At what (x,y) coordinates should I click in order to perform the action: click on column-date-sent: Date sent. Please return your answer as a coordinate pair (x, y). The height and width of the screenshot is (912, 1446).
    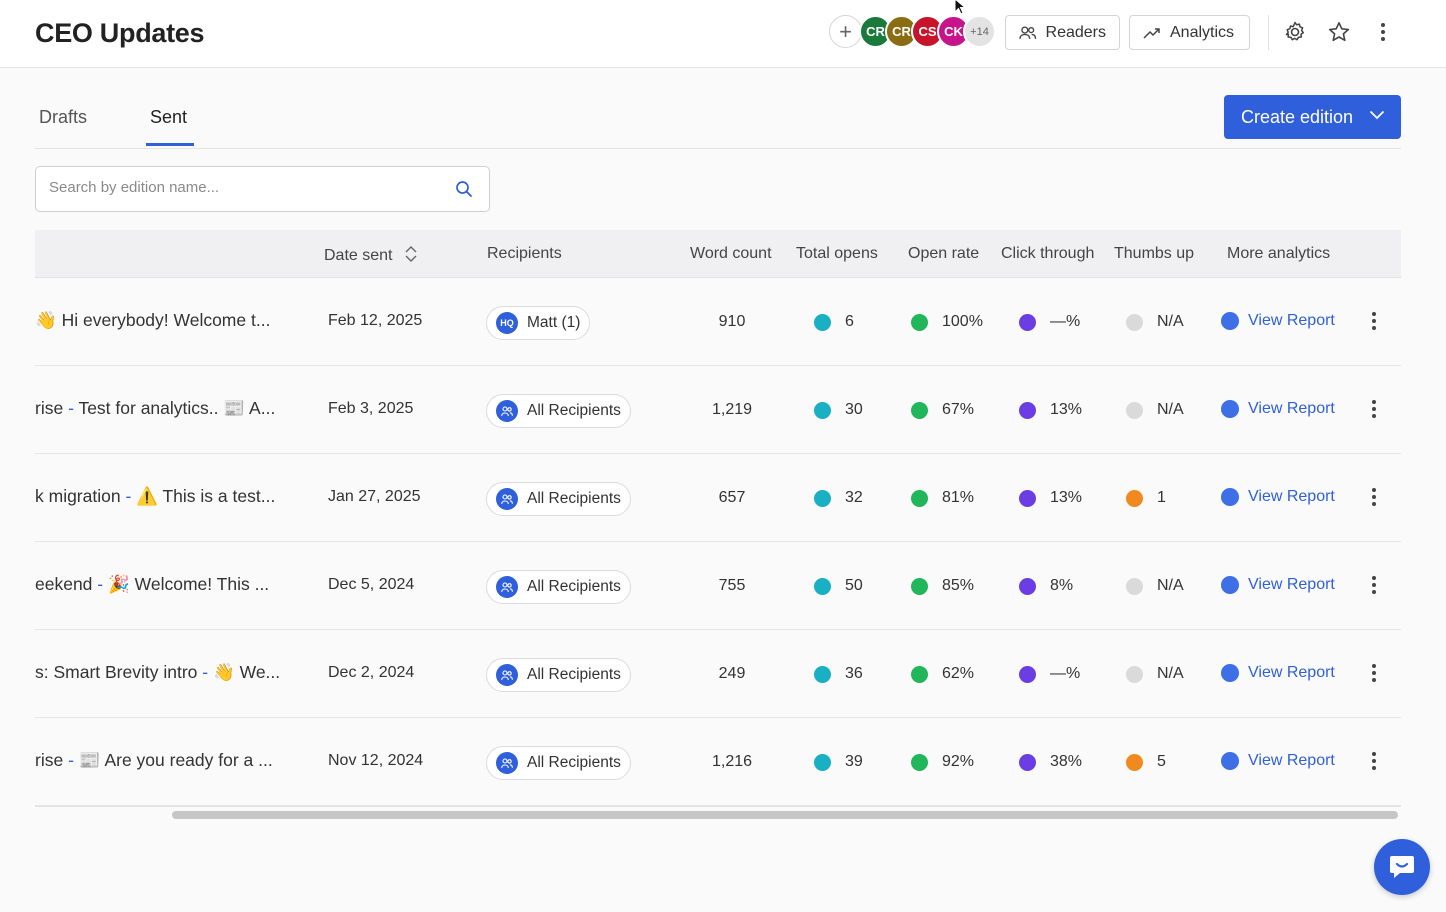
    Looking at the image, I should click on (371, 255).